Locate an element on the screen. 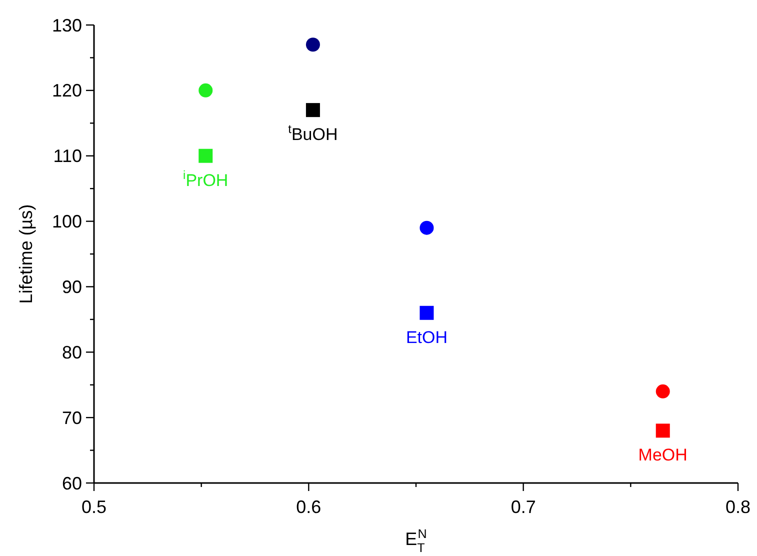  y-tick-label: 130 is located at coordinates (67, 25).